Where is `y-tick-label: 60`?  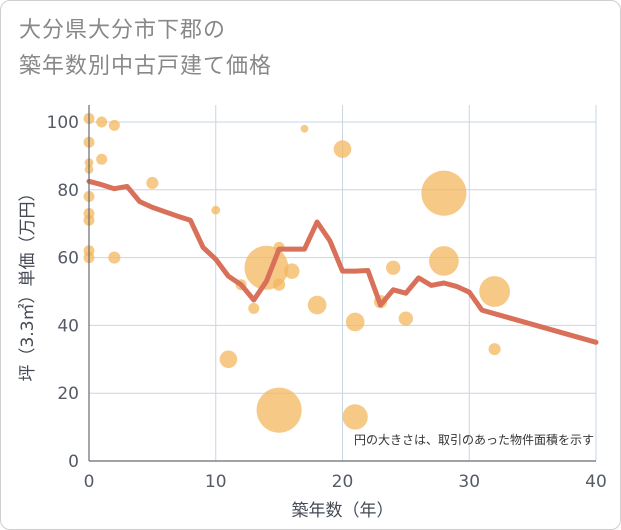 y-tick-label: 60 is located at coordinates (68, 259).